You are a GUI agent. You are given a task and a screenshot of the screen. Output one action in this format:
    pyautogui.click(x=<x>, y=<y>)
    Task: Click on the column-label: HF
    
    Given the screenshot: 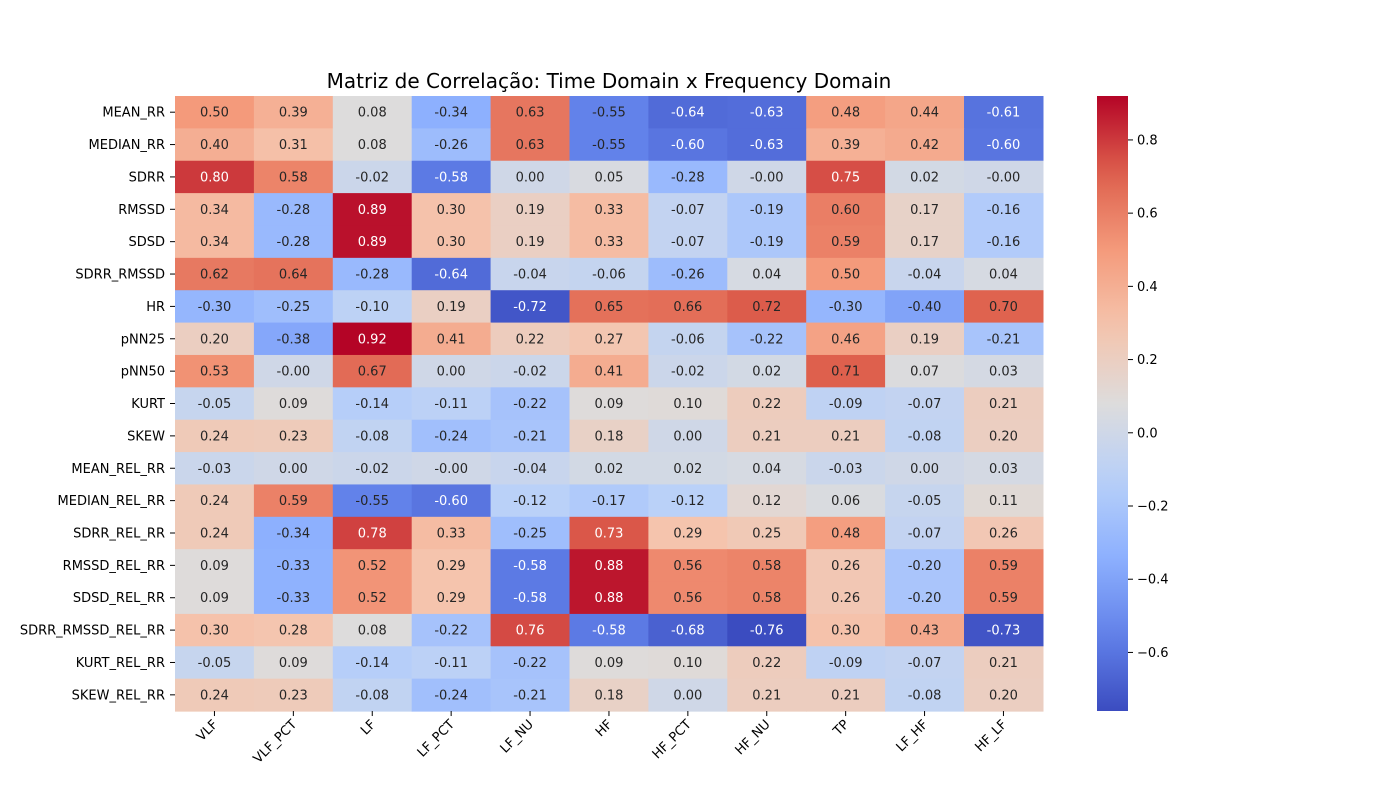 What is the action you would take?
    pyautogui.click(x=604, y=728)
    